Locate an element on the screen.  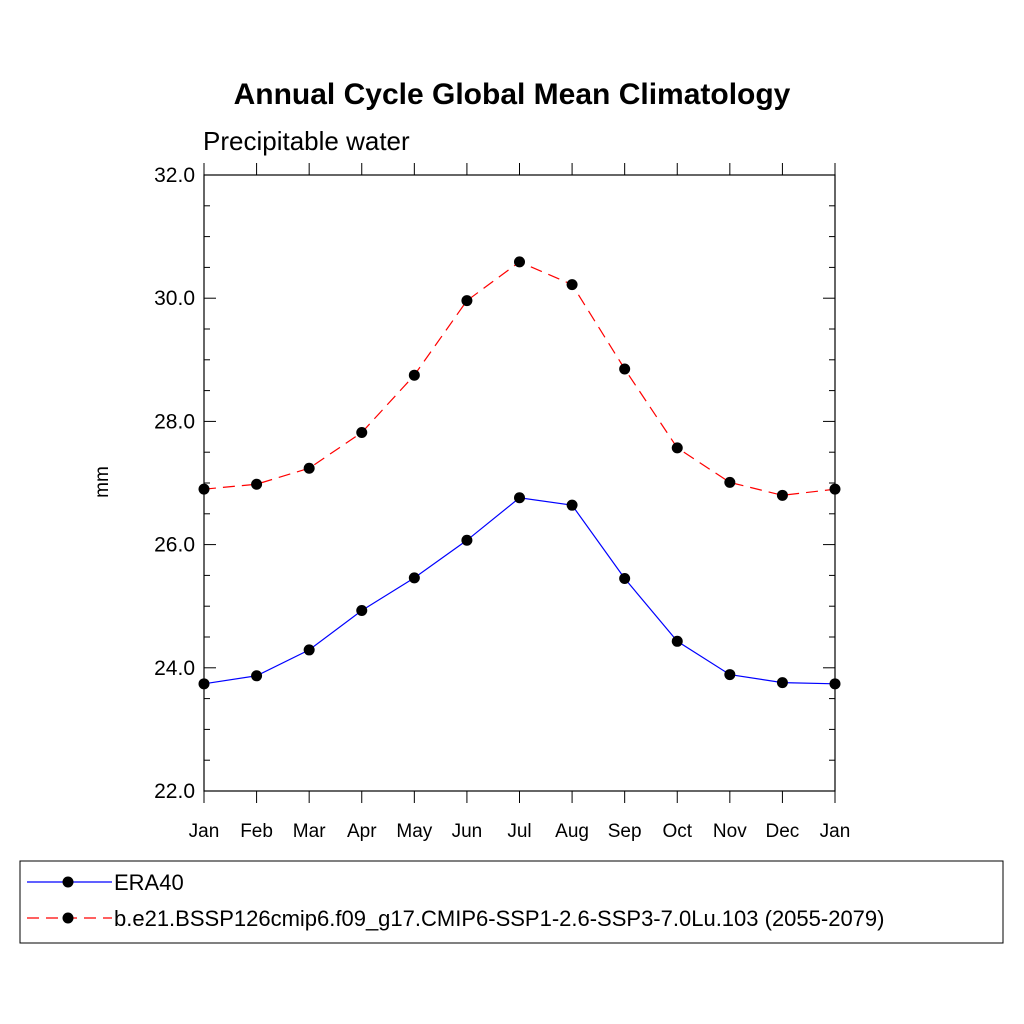
x-tick-label: Apr is located at coordinates (362, 831).